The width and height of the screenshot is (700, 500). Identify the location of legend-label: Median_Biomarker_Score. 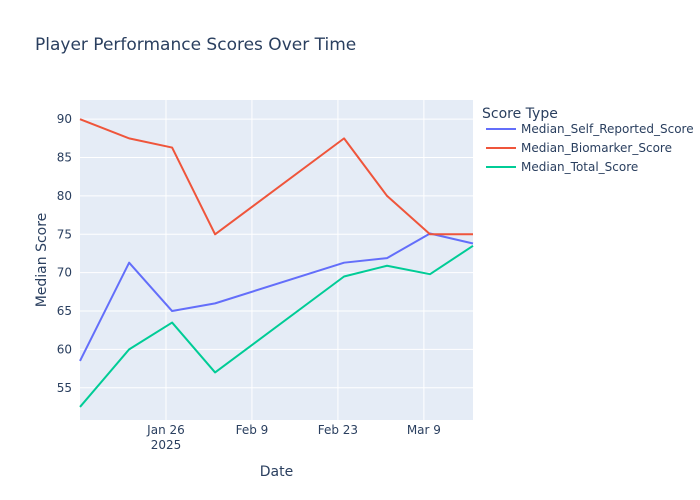
(596, 148).